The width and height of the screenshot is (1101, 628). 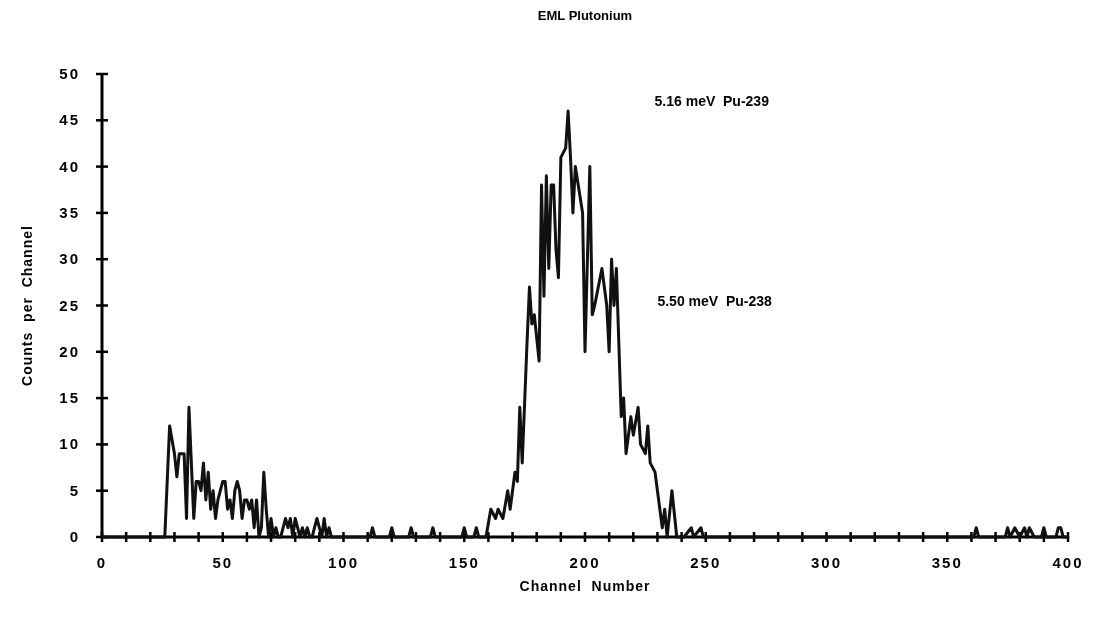 What do you see at coordinates (585, 586) in the screenshot?
I see `x-axis-title: Channel Number` at bounding box center [585, 586].